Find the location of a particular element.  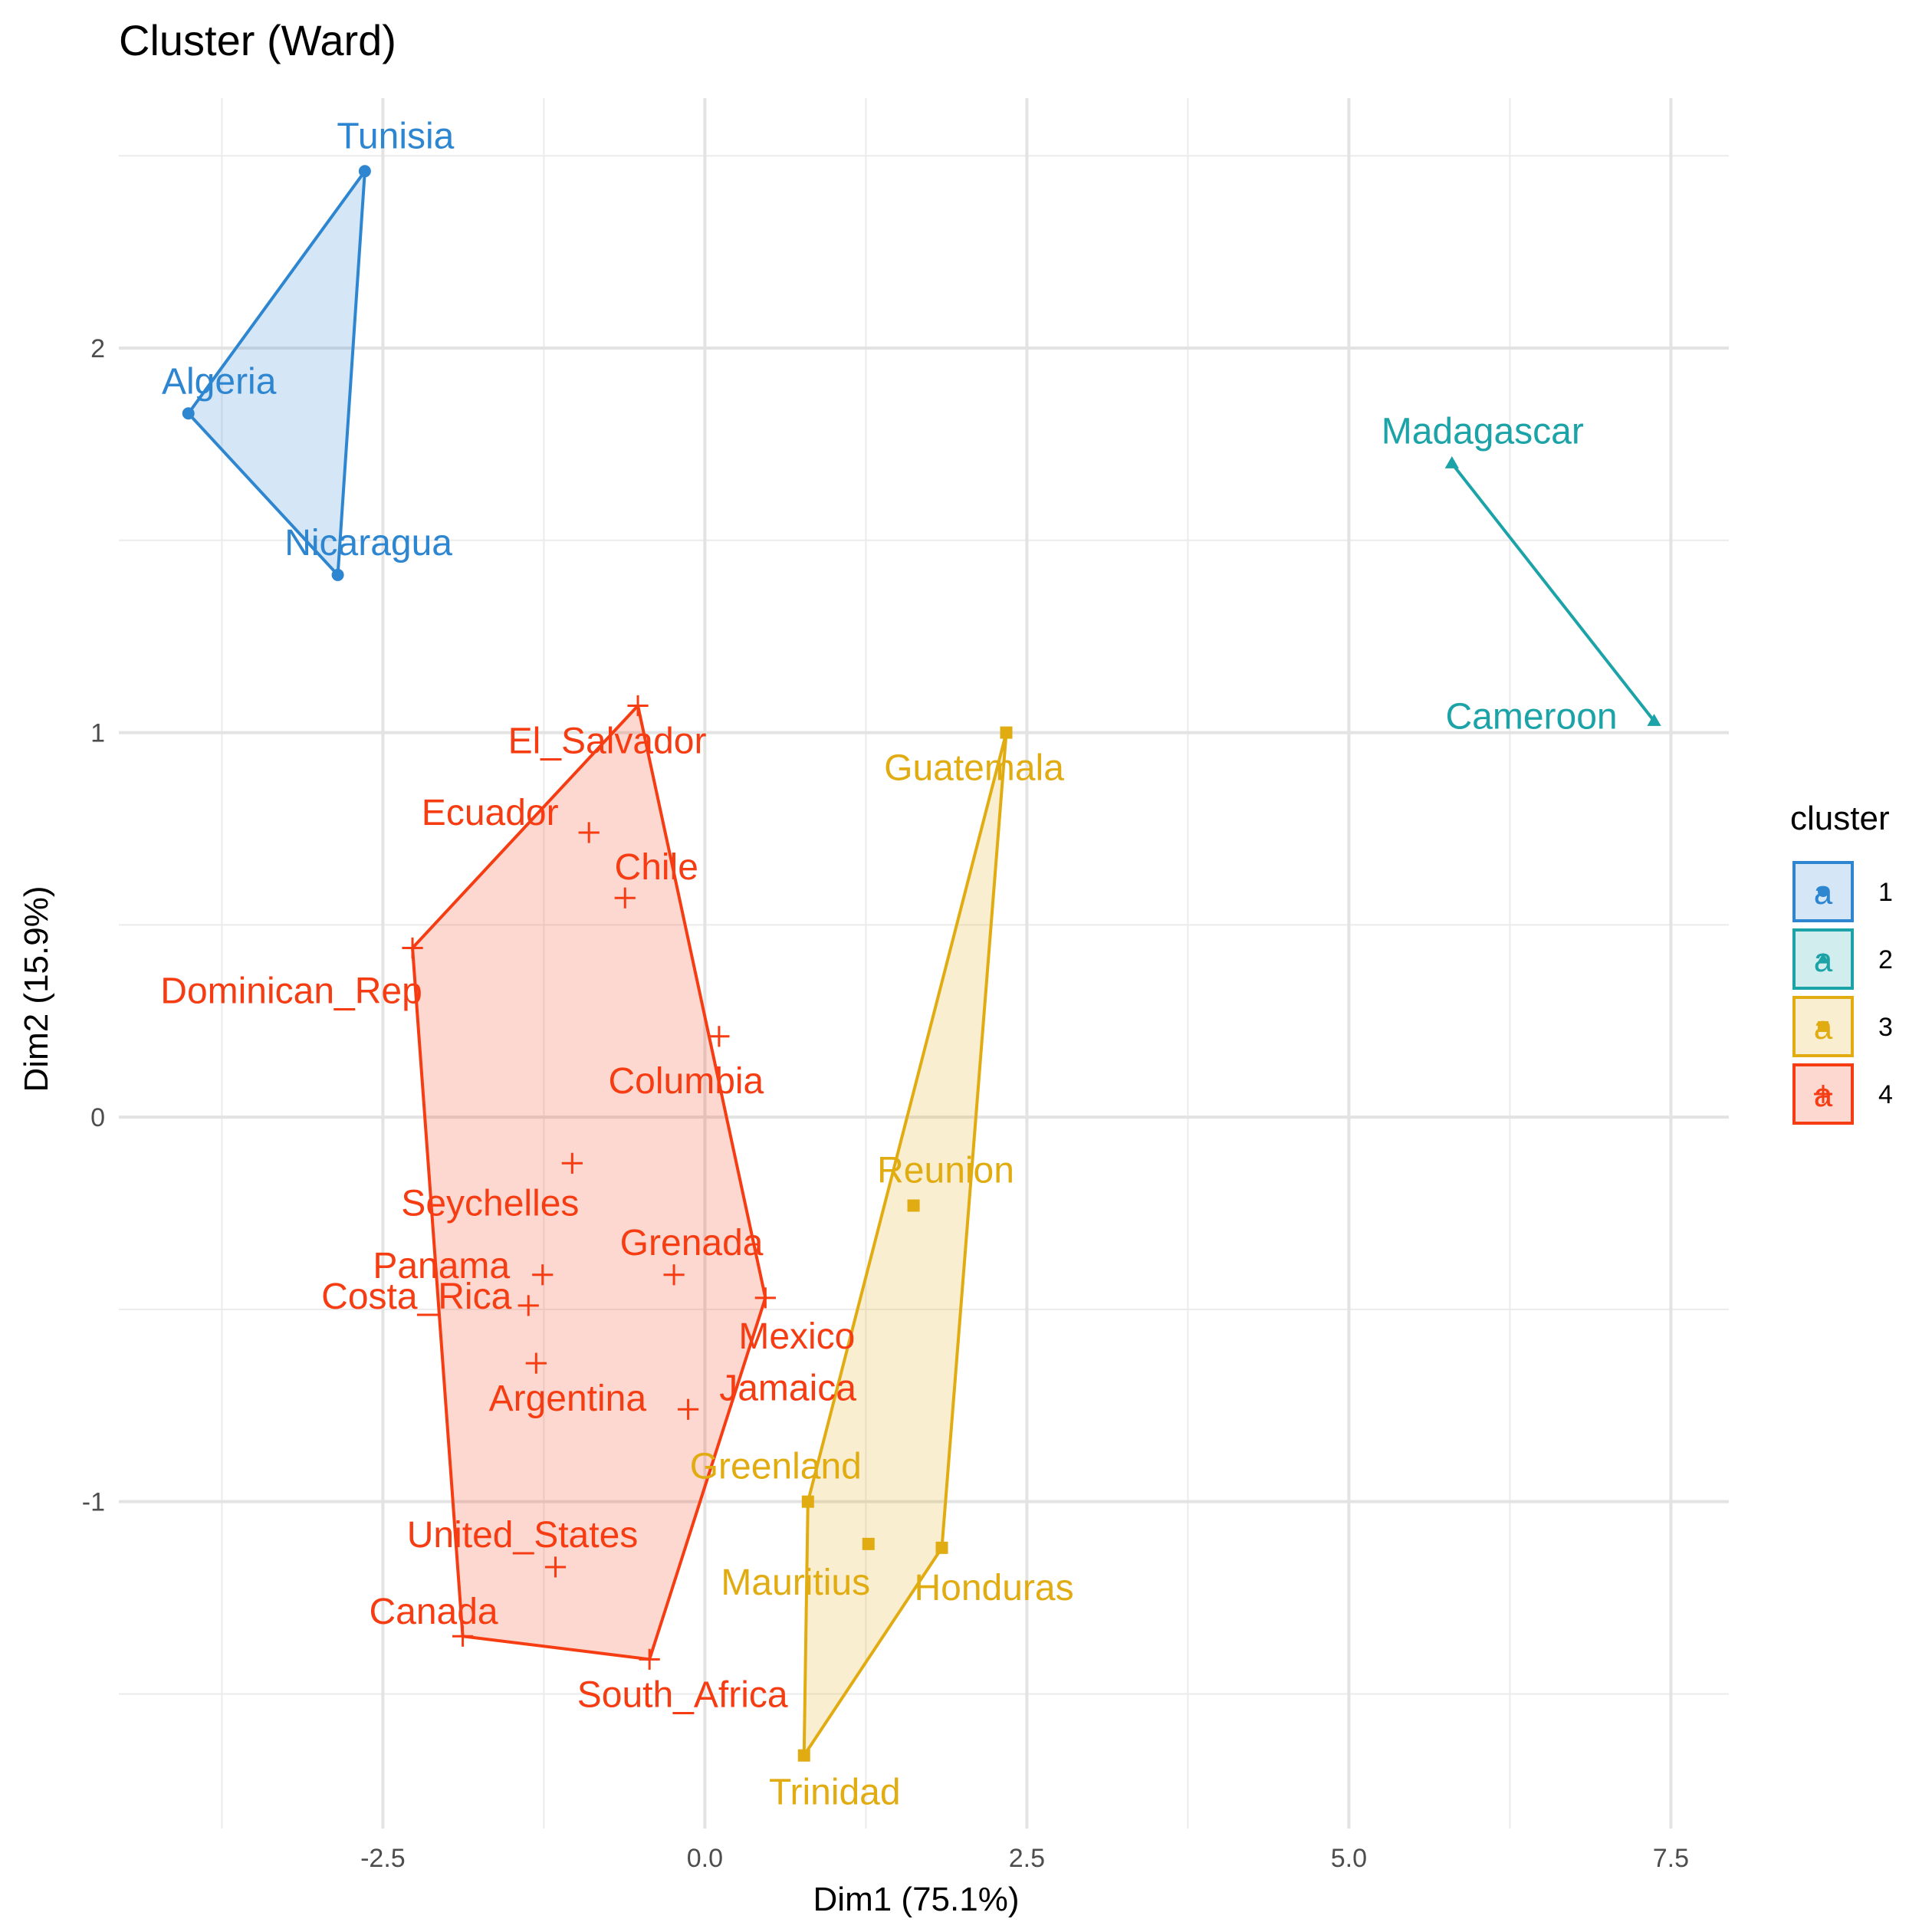

x-tick-label: 0.0 is located at coordinates (705, 1858).